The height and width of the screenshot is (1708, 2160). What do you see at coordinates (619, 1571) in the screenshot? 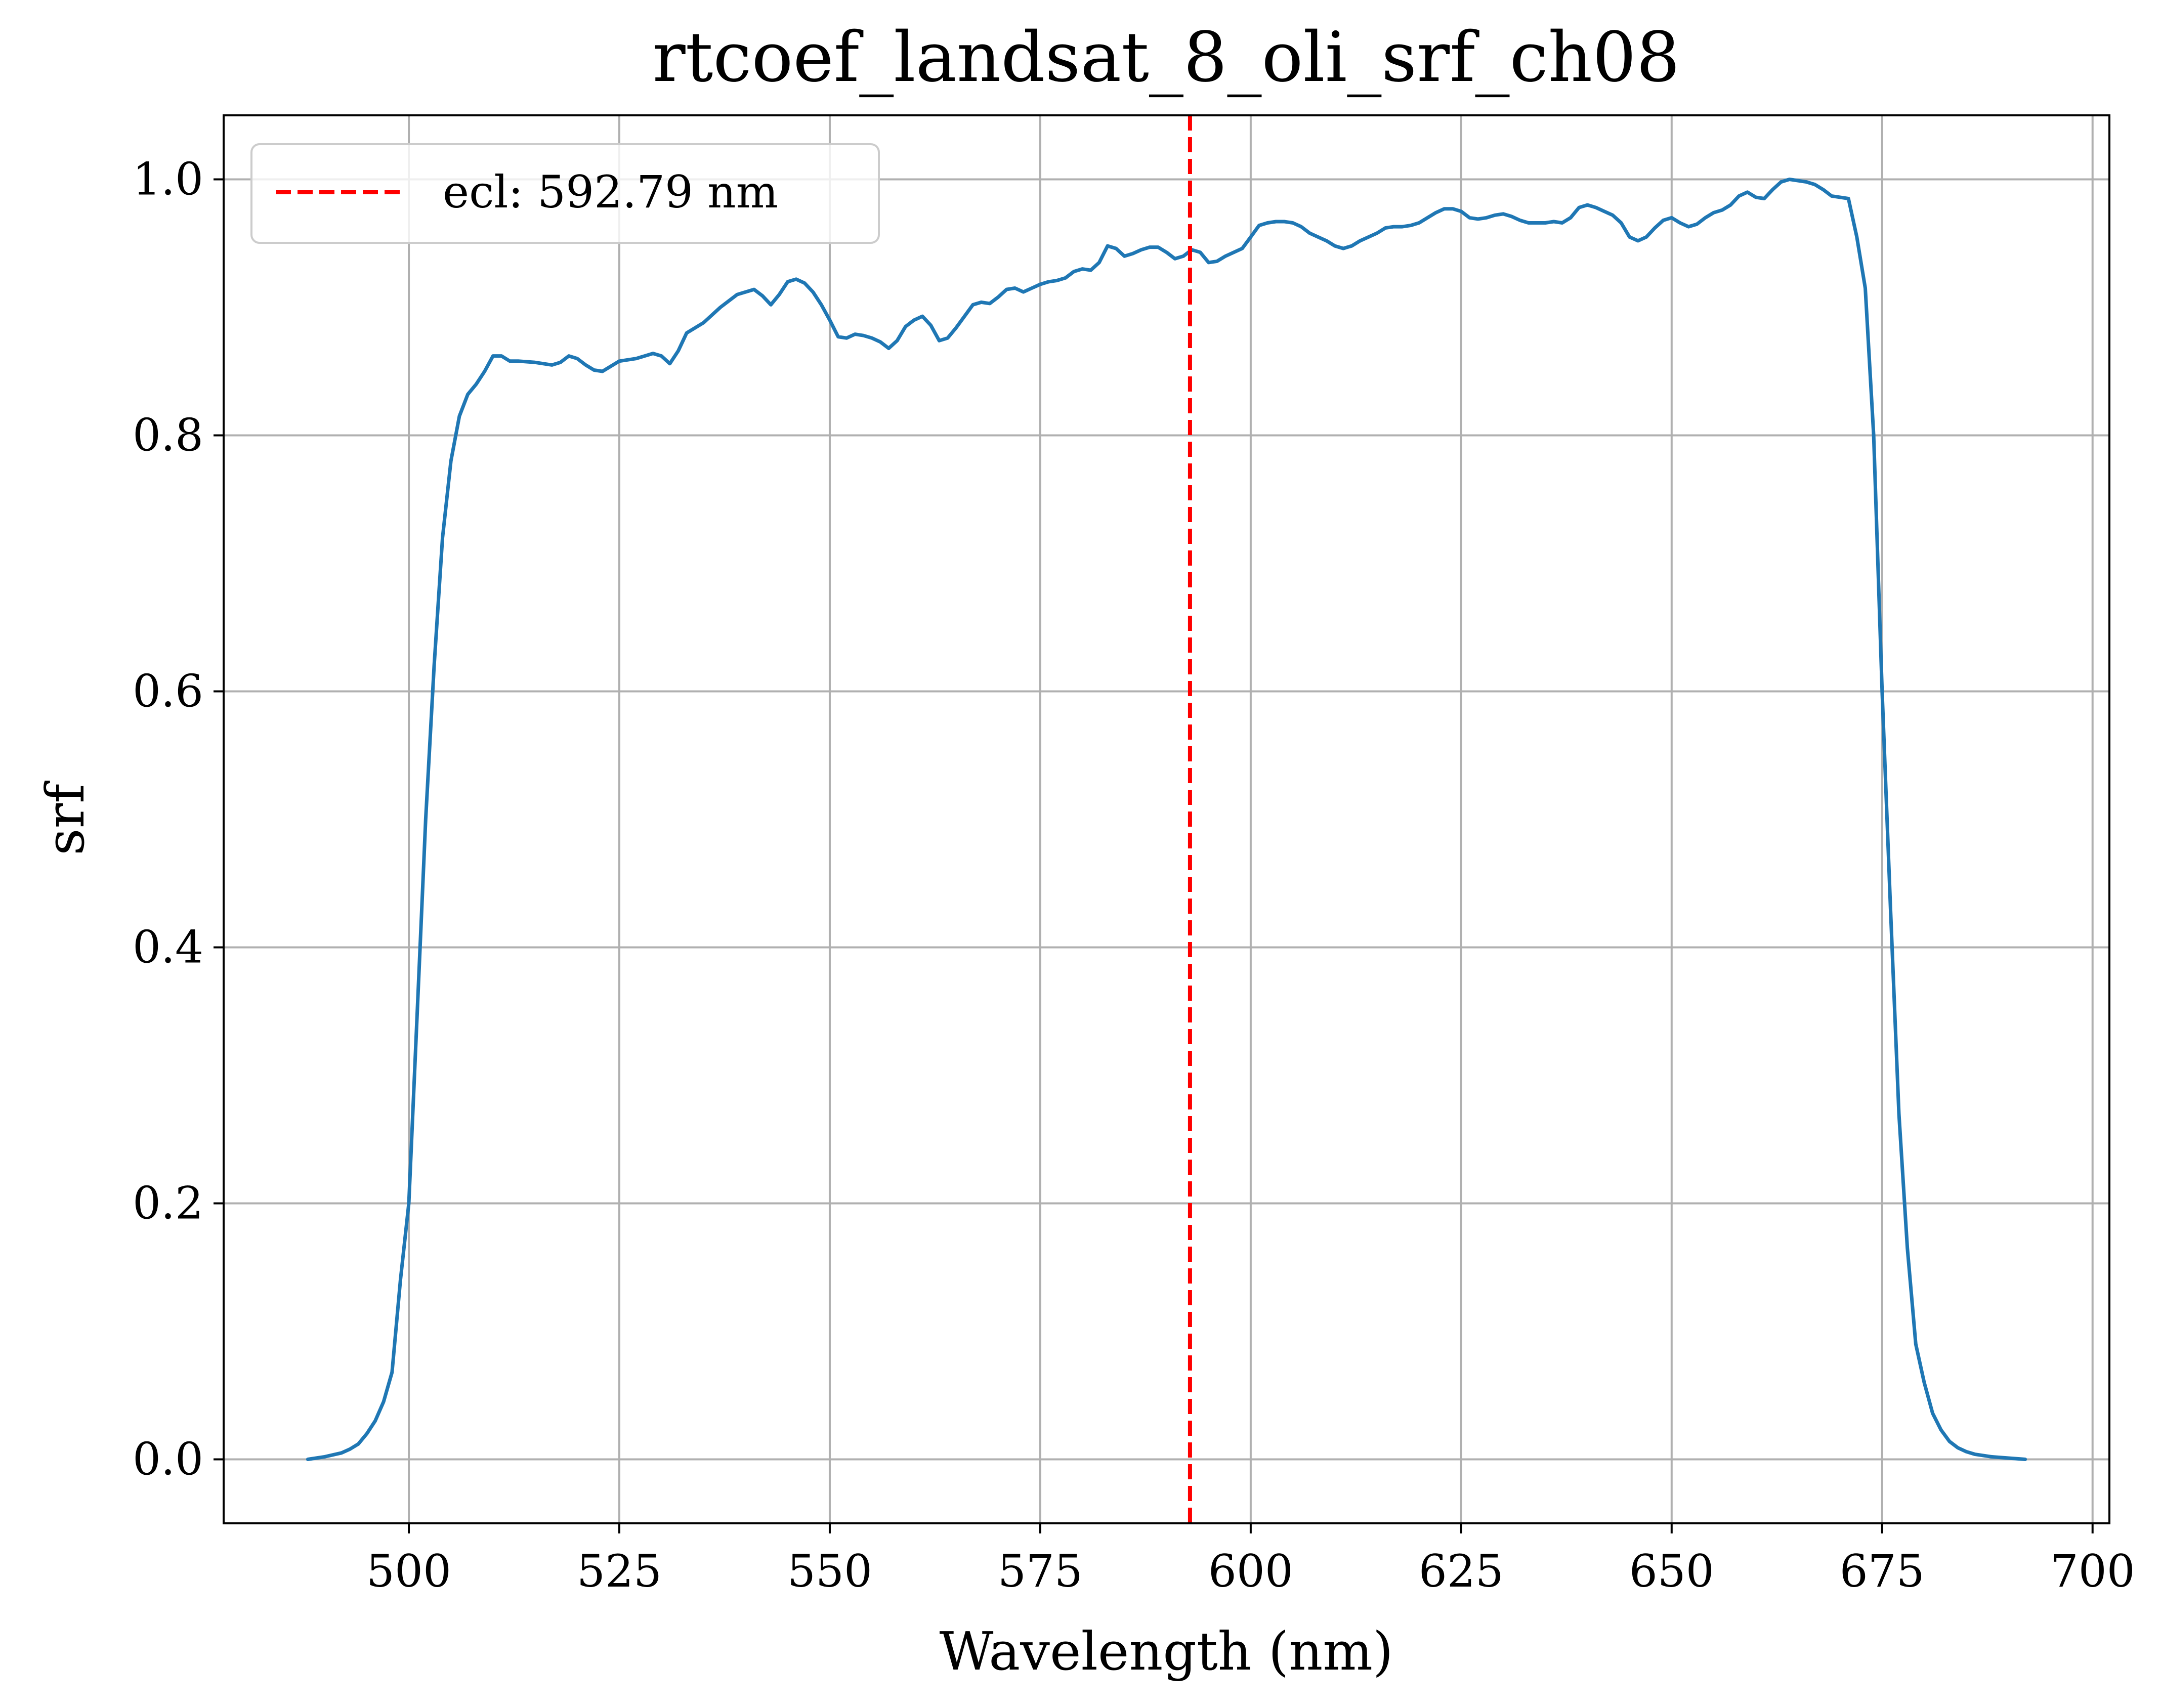
I see `x-tick-label: 525` at bounding box center [619, 1571].